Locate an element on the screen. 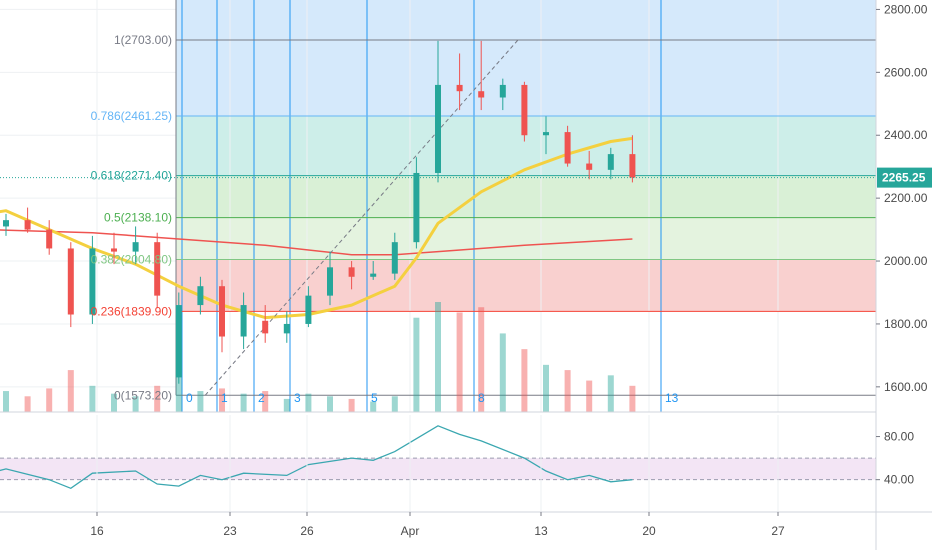 This screenshot has height=555, width=932. fib-zone-top is located at coordinates (526, 20).